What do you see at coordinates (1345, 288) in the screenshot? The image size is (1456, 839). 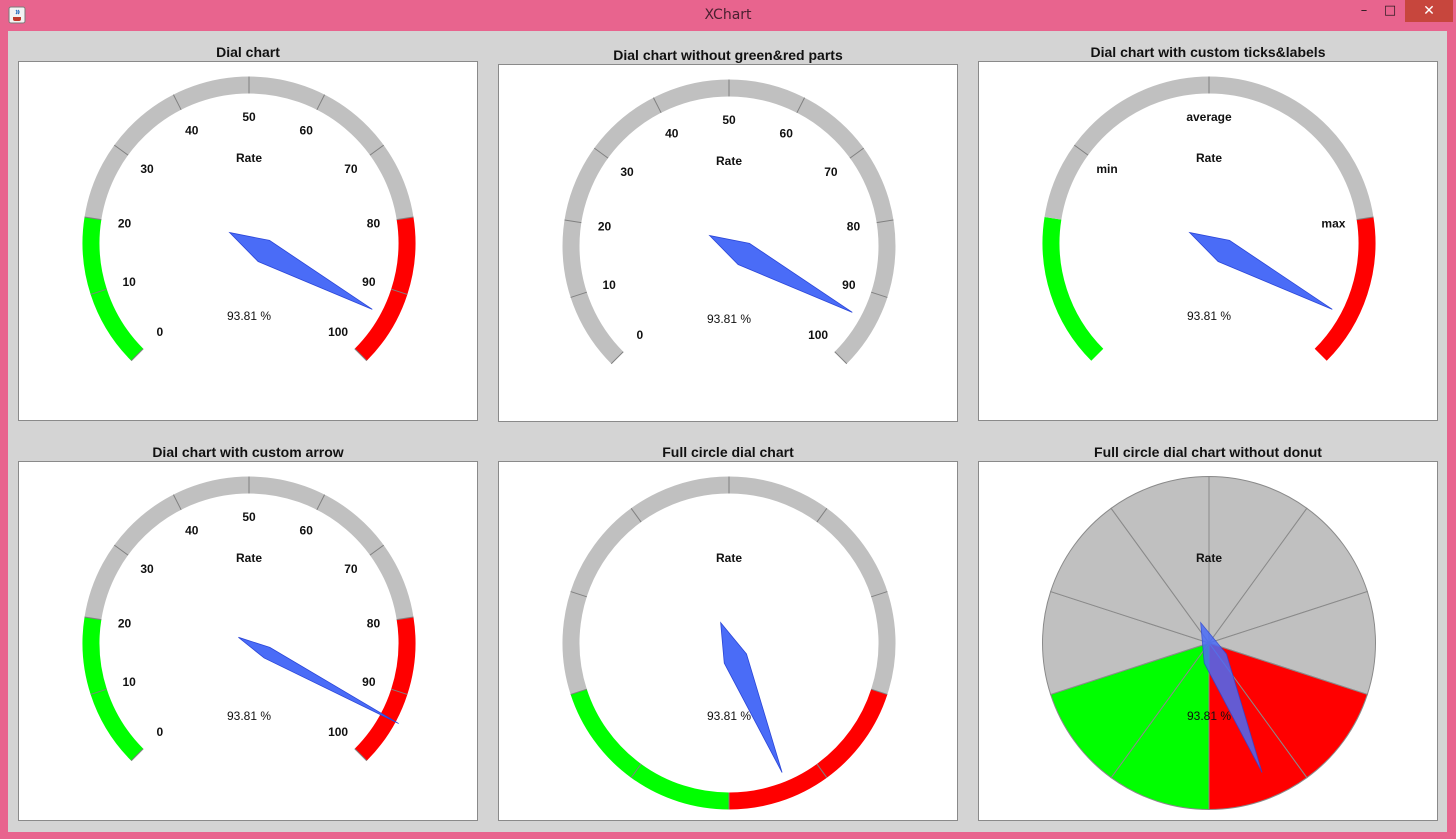 I see `dial-range-band` at bounding box center [1345, 288].